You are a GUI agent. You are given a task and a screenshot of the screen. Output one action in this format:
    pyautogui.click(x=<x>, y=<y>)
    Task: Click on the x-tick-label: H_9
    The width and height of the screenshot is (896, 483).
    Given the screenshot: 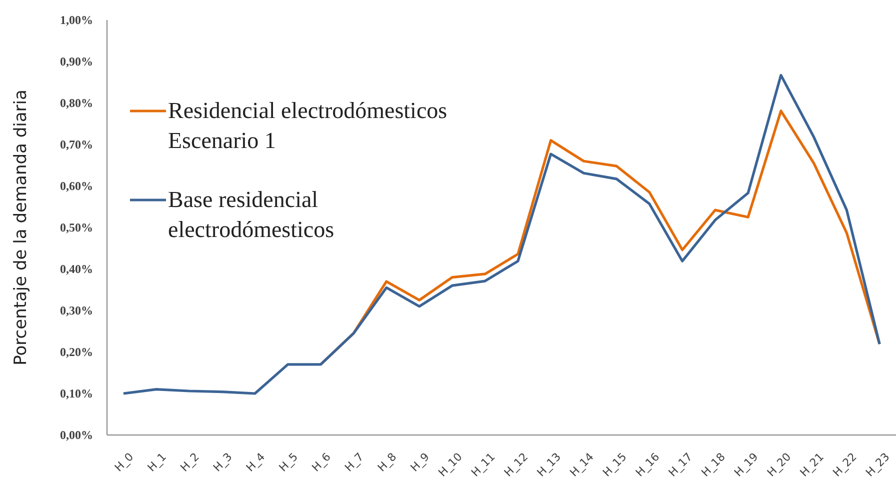 What is the action you would take?
    pyautogui.click(x=420, y=462)
    